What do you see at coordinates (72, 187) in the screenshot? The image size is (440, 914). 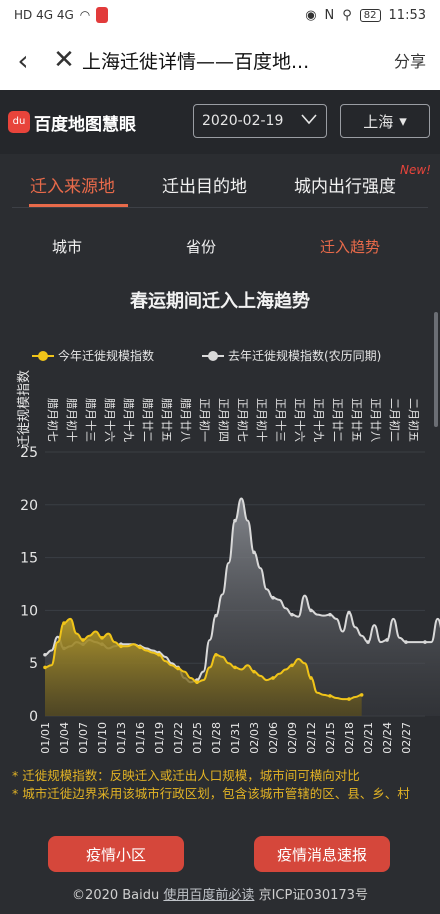 I see `tab-inbound-sources: 迁入来源地` at bounding box center [72, 187].